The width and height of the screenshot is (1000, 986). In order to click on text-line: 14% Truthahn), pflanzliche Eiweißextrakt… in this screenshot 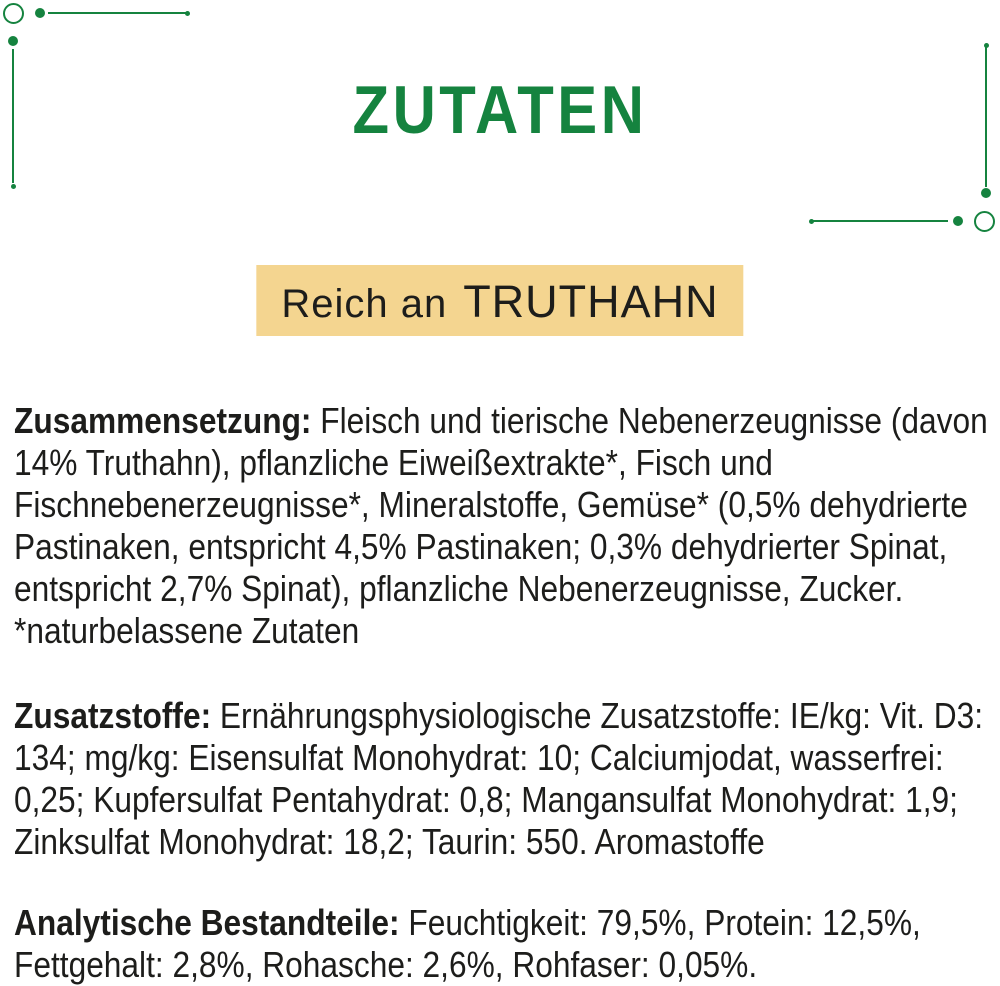, I will do `click(393, 462)`.